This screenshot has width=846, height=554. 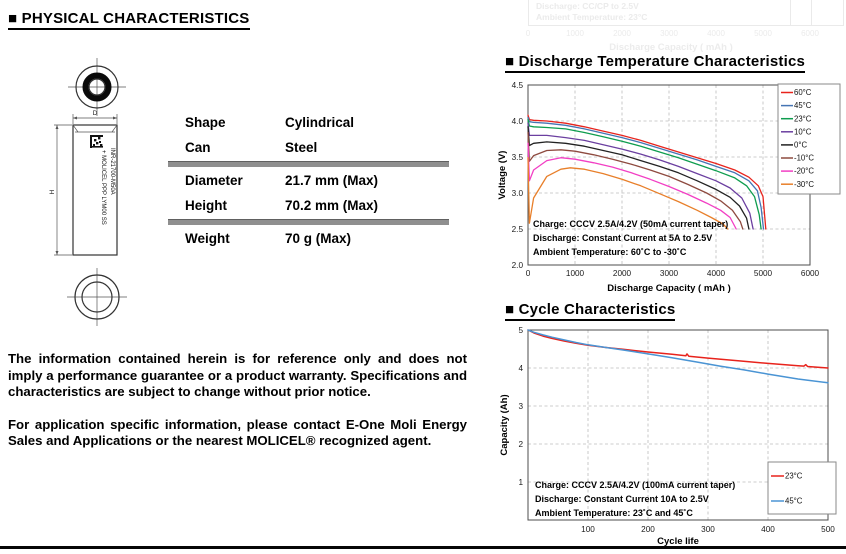 I want to click on series-60°C, so click(x=647, y=172).